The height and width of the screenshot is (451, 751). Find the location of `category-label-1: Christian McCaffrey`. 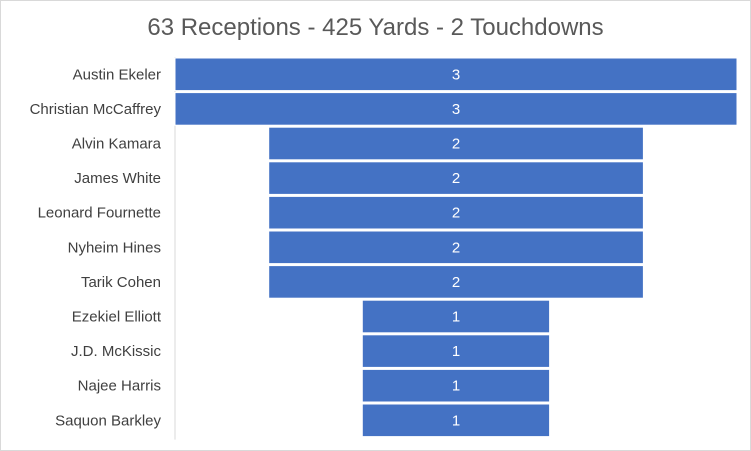

category-label-1: Christian McCaffrey is located at coordinates (96, 109).